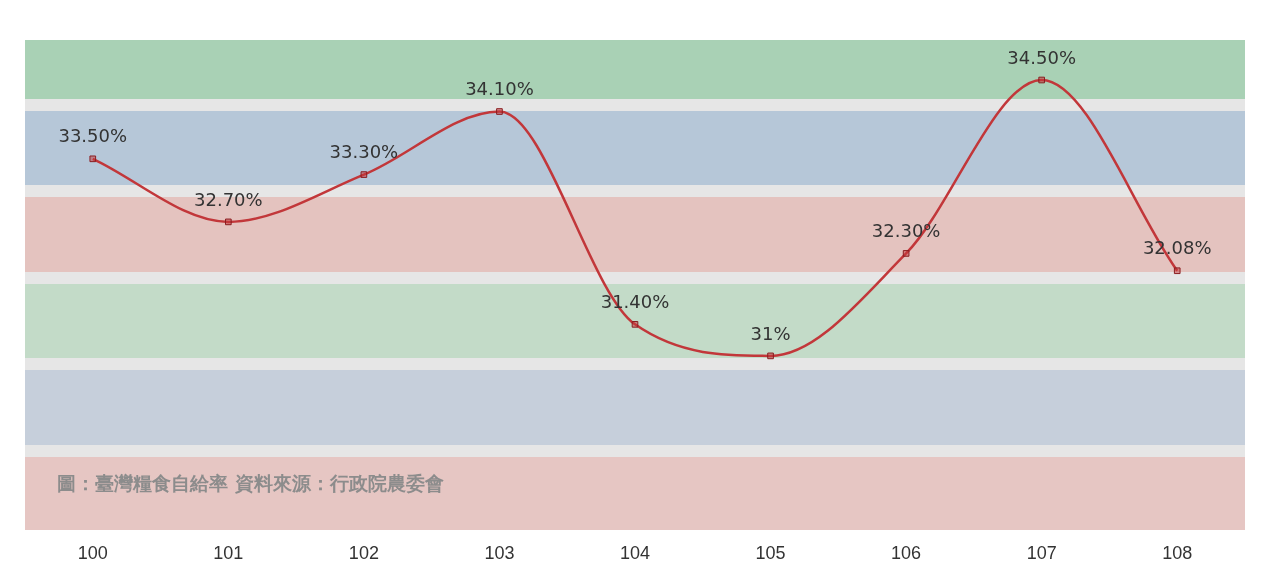  Describe the element at coordinates (250, 483) in the screenshot. I see `text: 圖：臺灣糧食自給率 資料來源：行政院農委會` at that location.